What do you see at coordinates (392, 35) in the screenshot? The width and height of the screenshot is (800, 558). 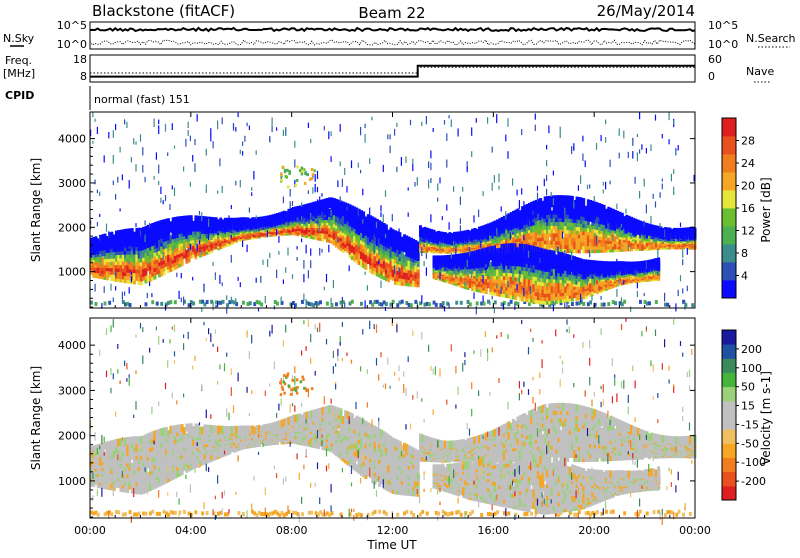 I see `noise-panel-frame` at bounding box center [392, 35].